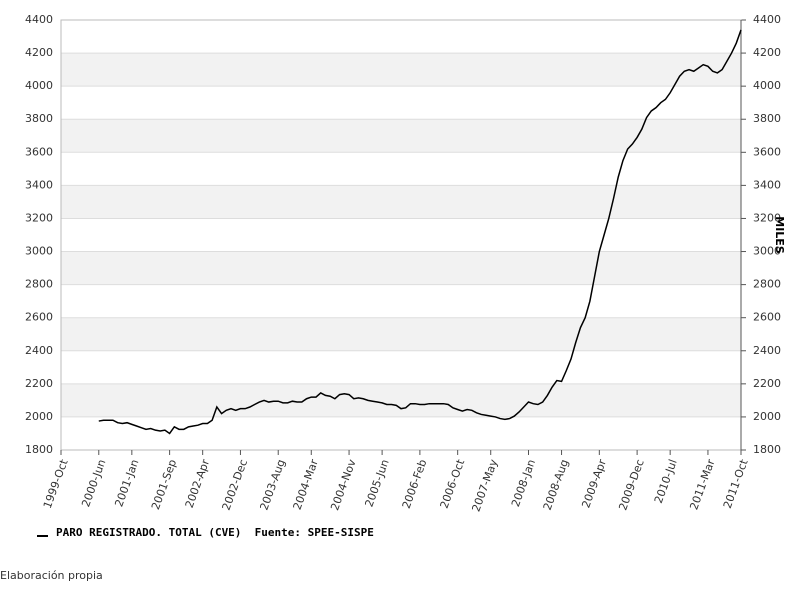 The height and width of the screenshot is (604, 800). Describe the element at coordinates (767, 184) in the screenshot. I see `y-tick-label-right: 3400` at that location.